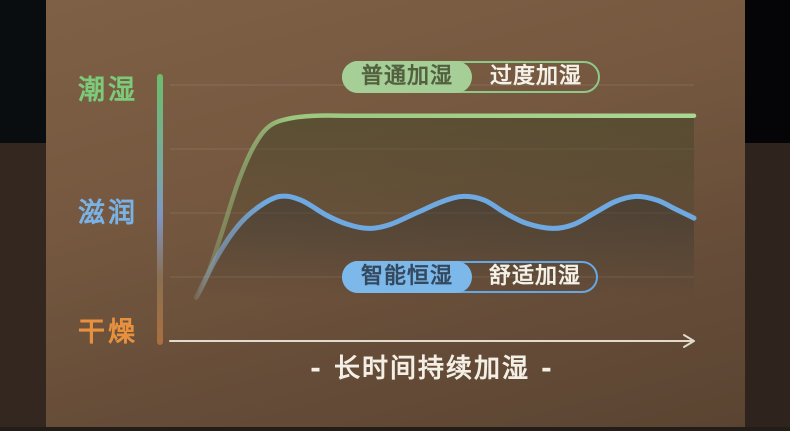  Describe the element at coordinates (432, 341) in the screenshot. I see `x-axis` at that location.